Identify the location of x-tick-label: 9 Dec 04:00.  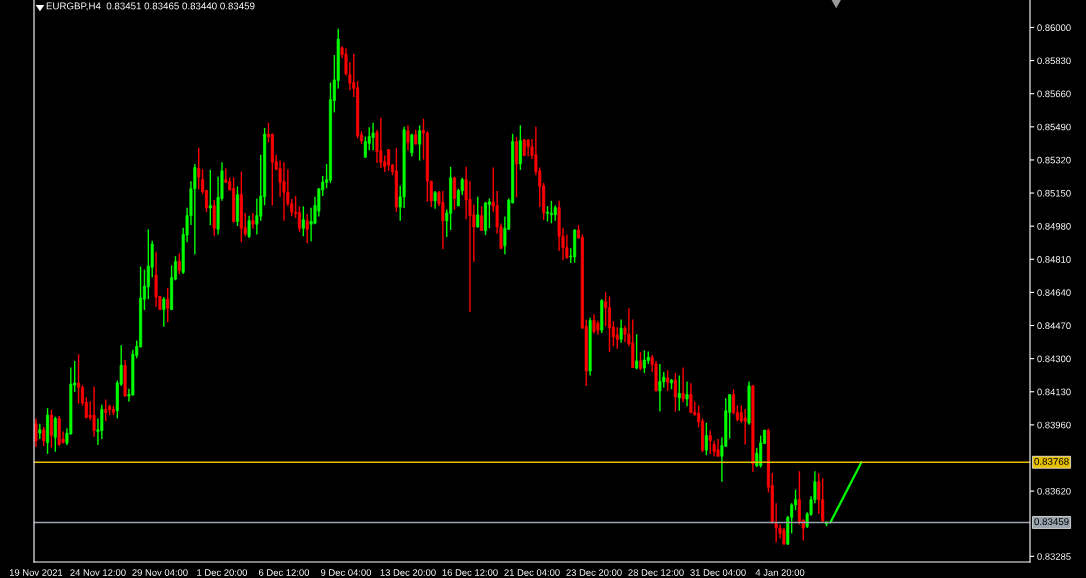
(346, 572).